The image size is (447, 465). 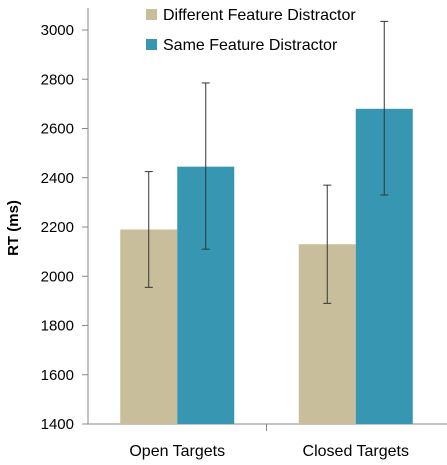 What do you see at coordinates (57, 326) in the screenshot?
I see `y-tick-label: 1800` at bounding box center [57, 326].